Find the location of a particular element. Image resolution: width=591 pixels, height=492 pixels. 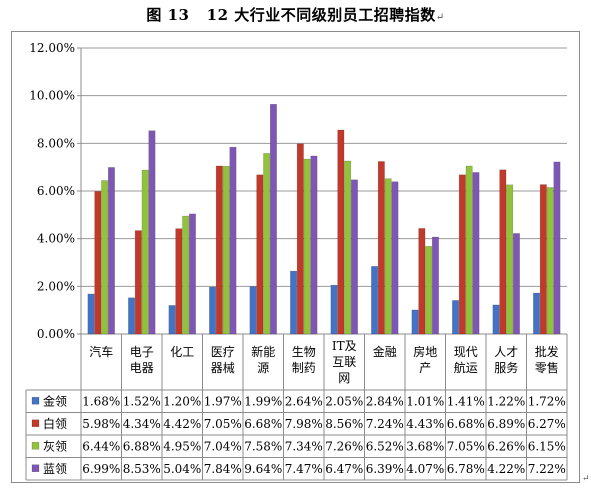

data-cell-label: 4.22% is located at coordinates (506, 469).